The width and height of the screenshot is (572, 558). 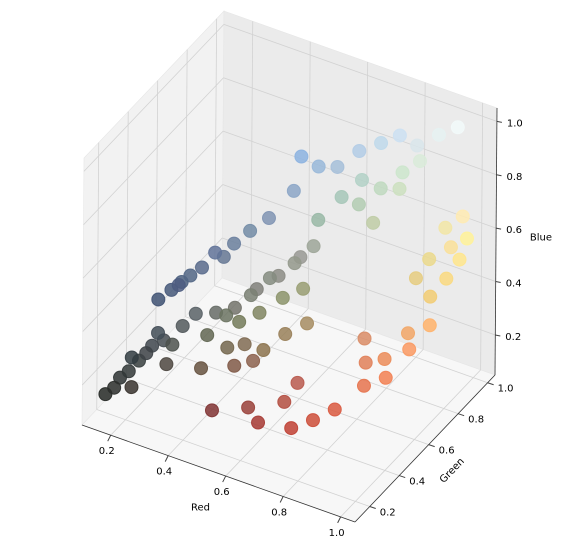 What do you see at coordinates (513, 337) in the screenshot?
I see `z-tick-label: 0.2` at bounding box center [513, 337].